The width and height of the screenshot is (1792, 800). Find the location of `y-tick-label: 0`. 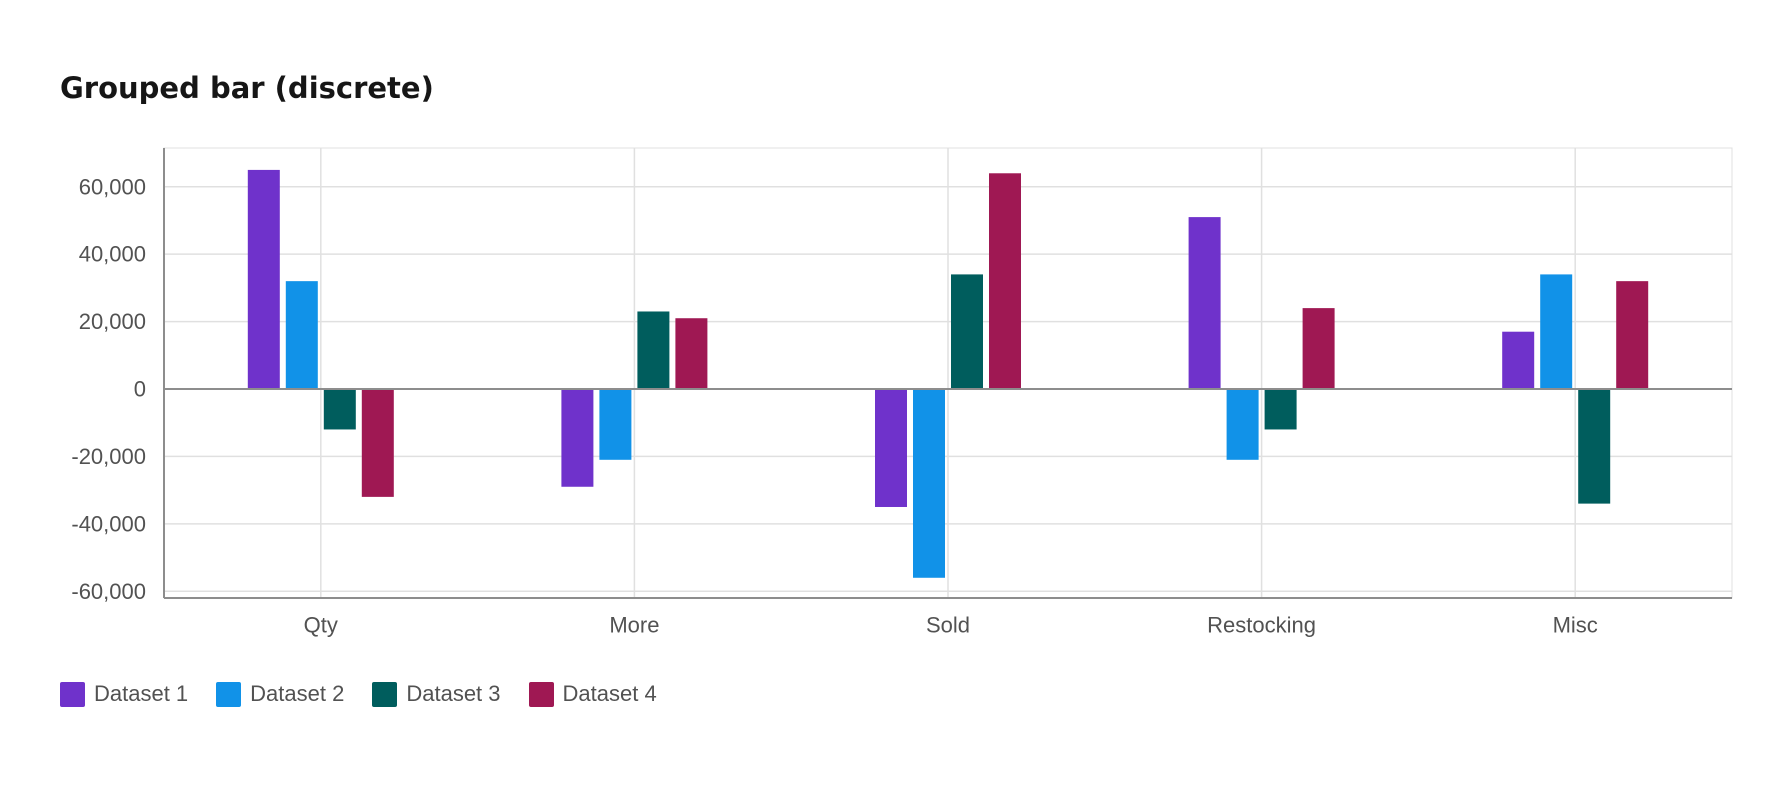

y-tick-label: 0 is located at coordinates (140, 389).